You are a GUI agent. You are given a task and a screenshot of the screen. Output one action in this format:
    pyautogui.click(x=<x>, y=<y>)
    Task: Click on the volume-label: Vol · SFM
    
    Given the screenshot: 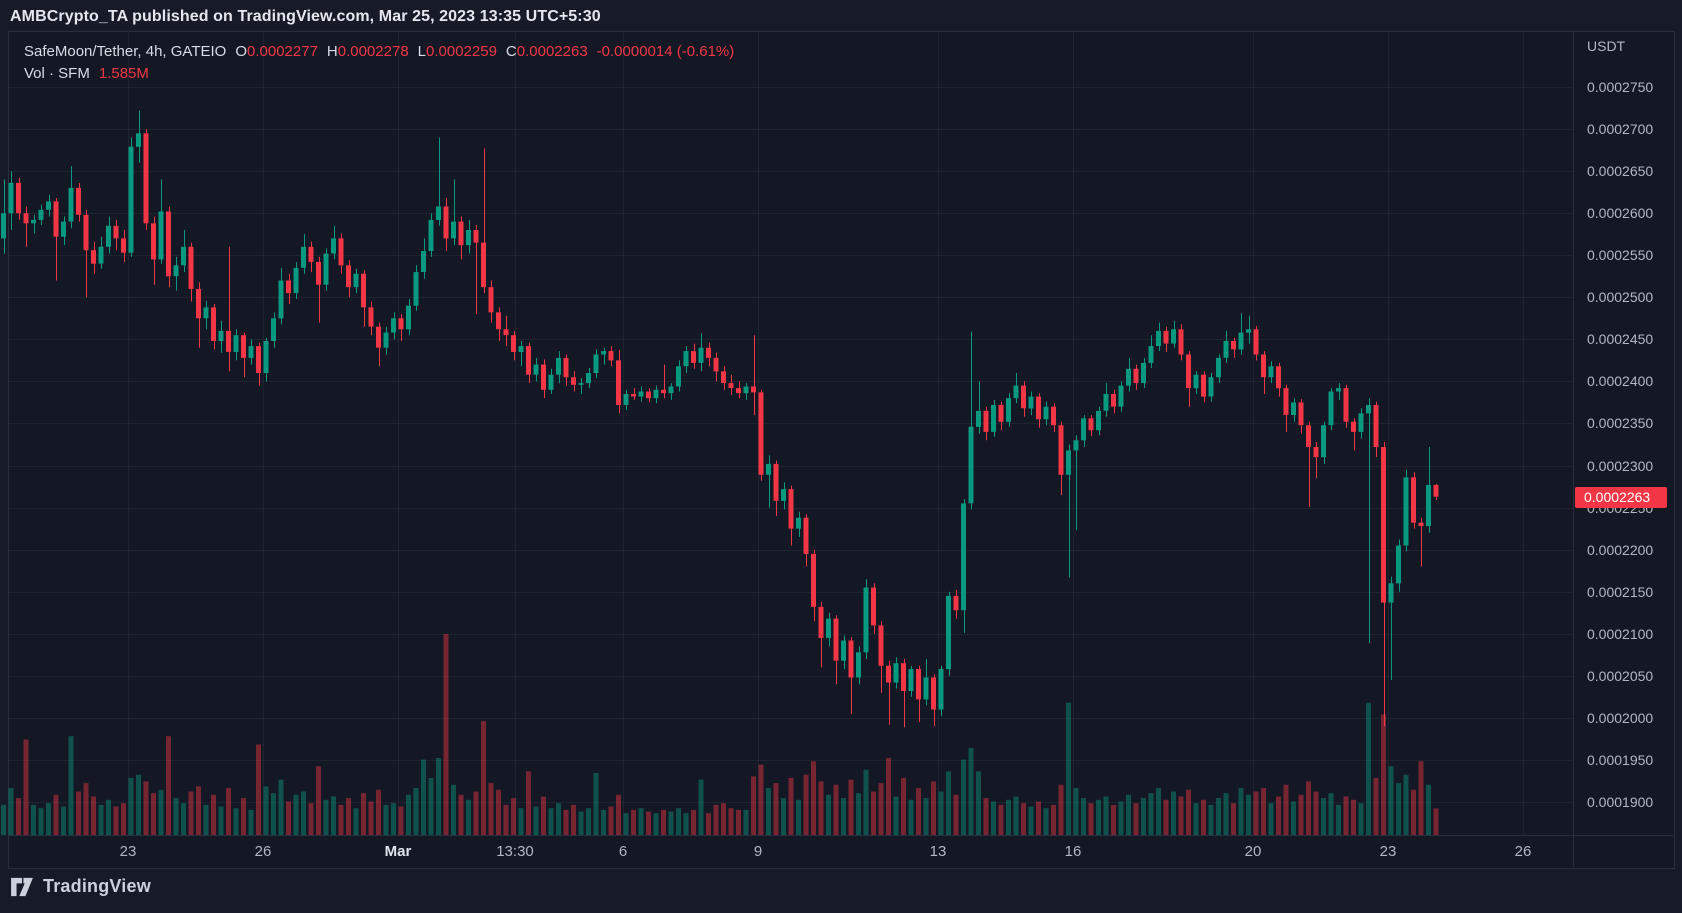 What is the action you would take?
    pyautogui.click(x=57, y=73)
    